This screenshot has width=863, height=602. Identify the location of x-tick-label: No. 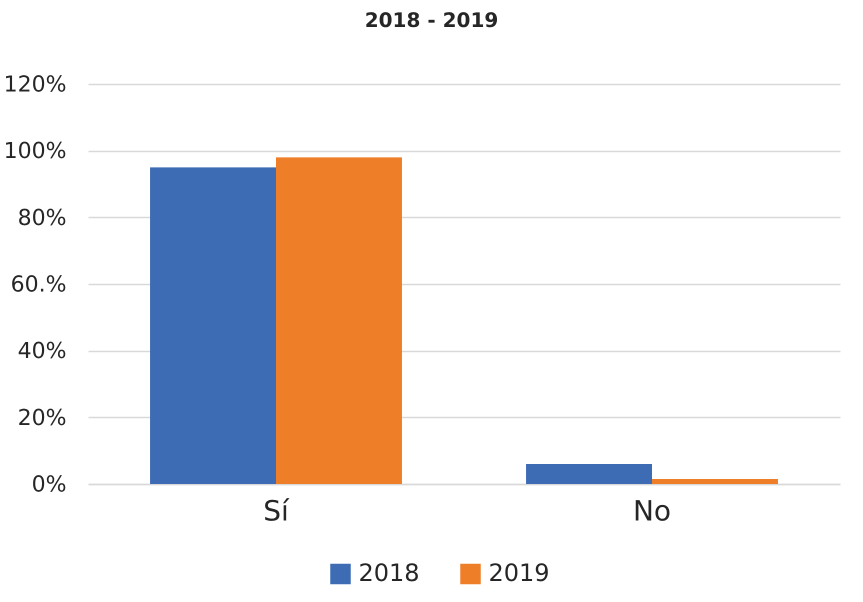
(652, 511).